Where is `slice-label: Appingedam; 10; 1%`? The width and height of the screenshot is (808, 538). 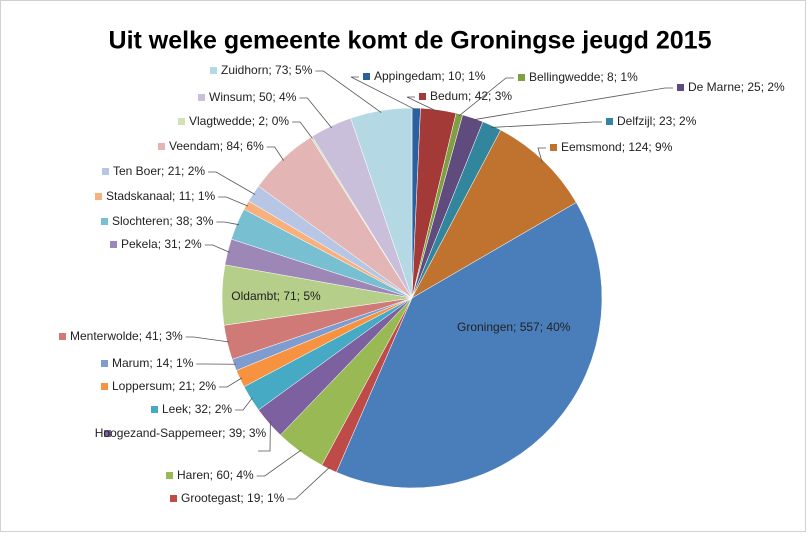 slice-label: Appingedam; 10; 1% is located at coordinates (430, 76).